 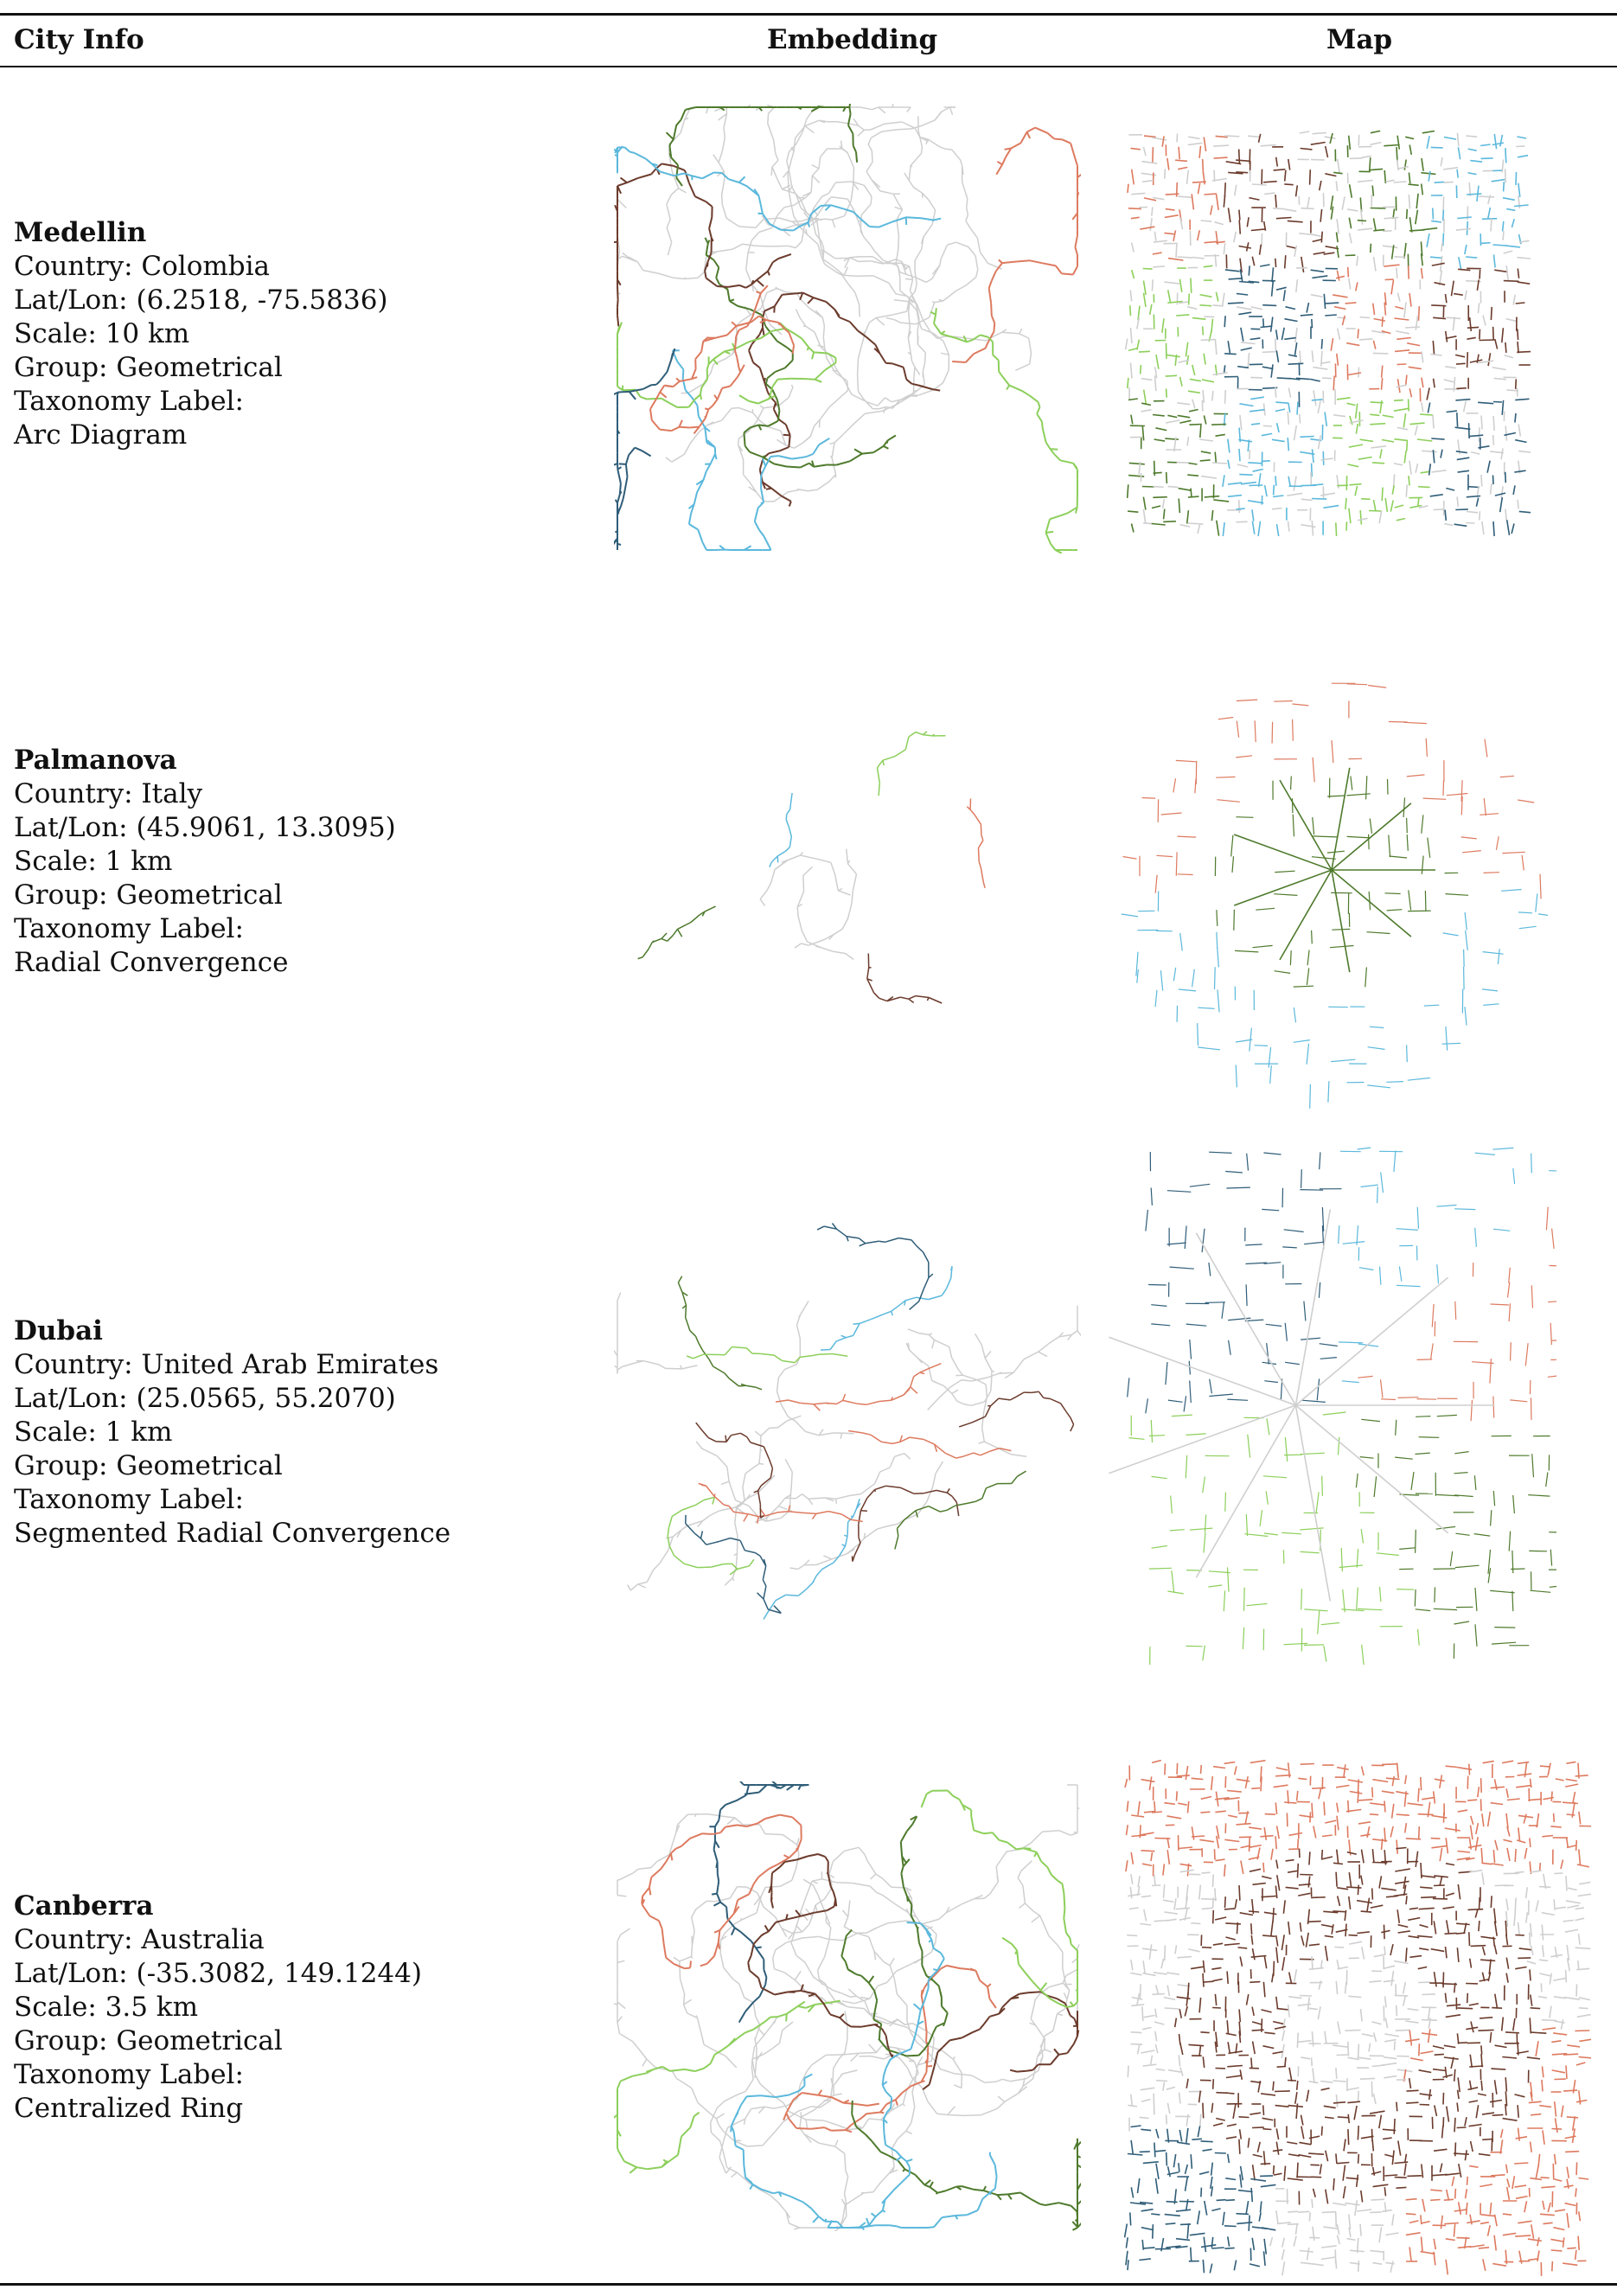 What do you see at coordinates (232, 1466) in the screenshot?
I see `city-group: Group: Geometrical` at bounding box center [232, 1466].